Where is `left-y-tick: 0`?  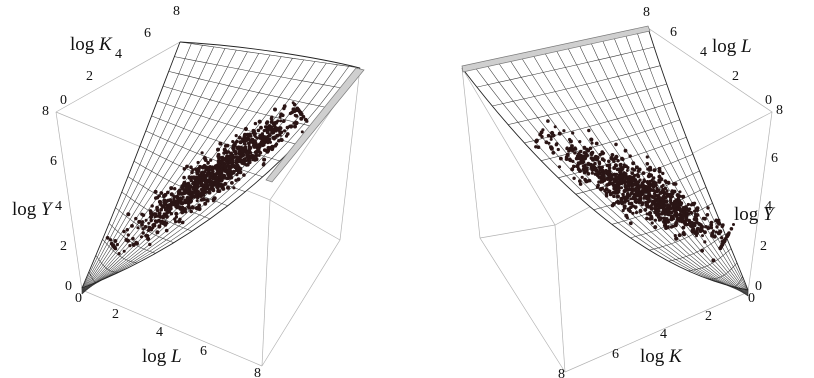
left-y-tick: 0 is located at coordinates (68, 286).